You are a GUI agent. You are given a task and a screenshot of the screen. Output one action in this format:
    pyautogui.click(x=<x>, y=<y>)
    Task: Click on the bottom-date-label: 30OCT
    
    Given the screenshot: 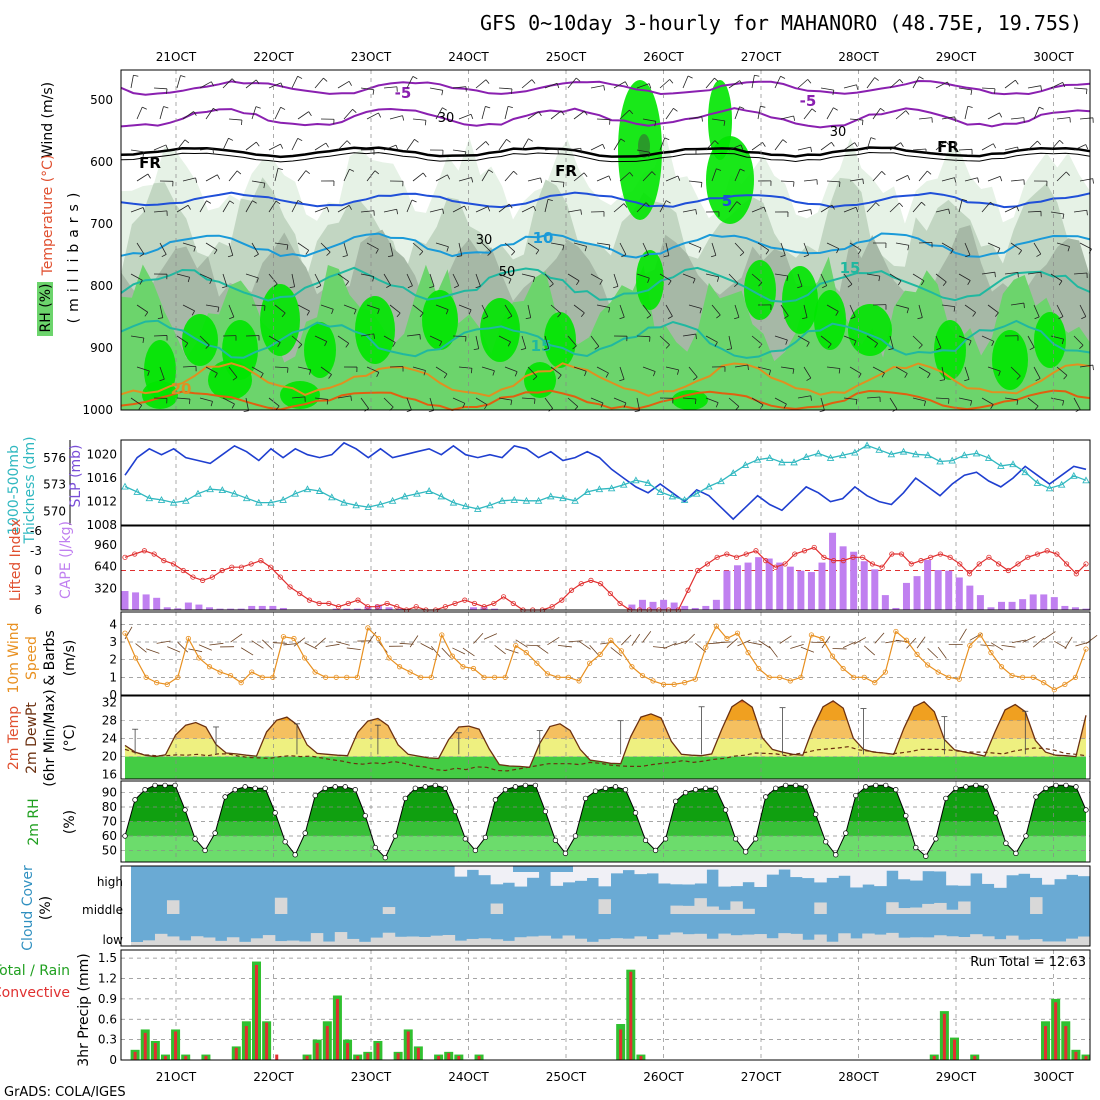 What is the action you would take?
    pyautogui.click(x=1053, y=1077)
    